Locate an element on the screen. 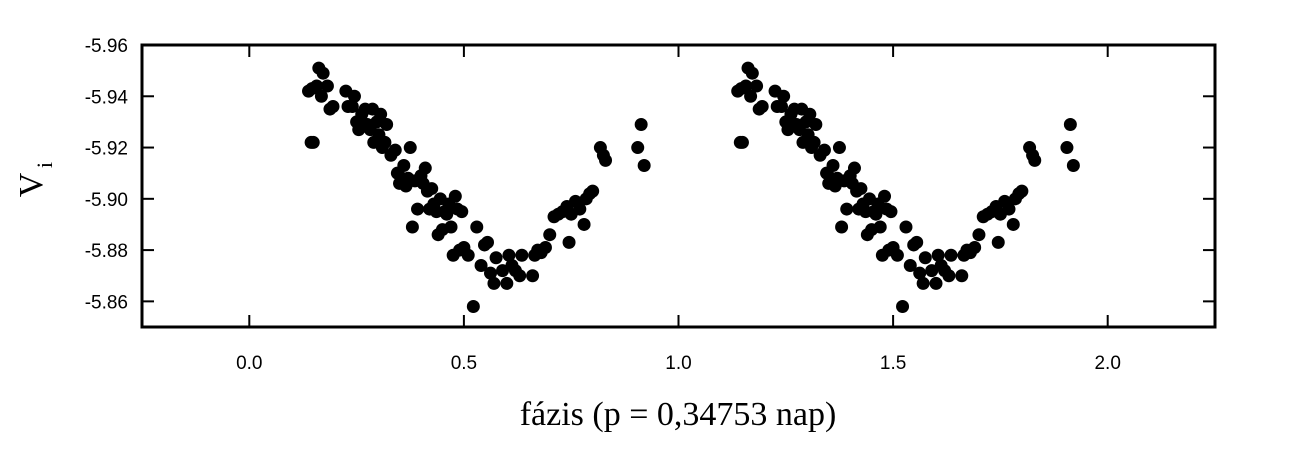  y-axis-title-subscript: i is located at coordinates (44, 165).